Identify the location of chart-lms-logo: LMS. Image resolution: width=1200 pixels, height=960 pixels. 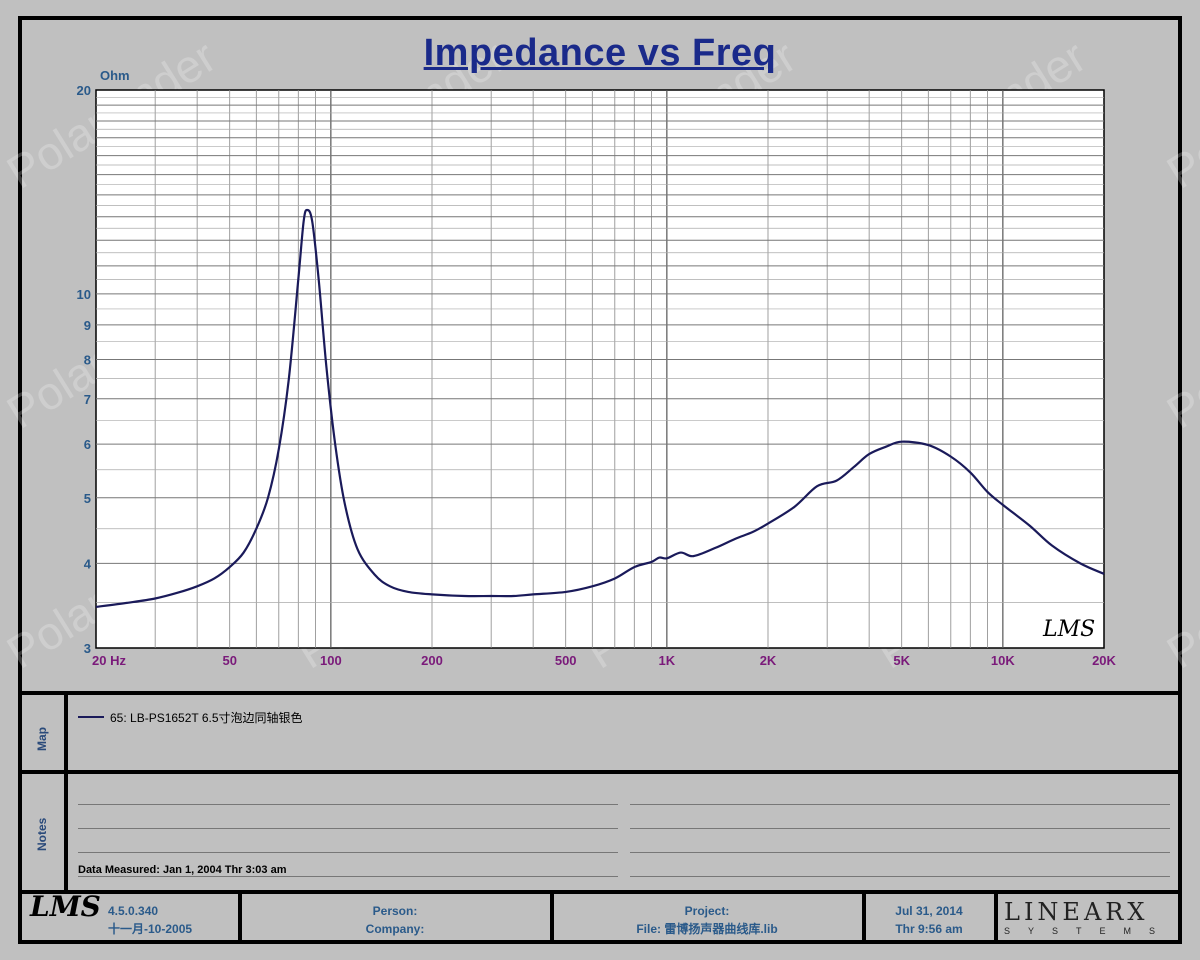
(1068, 629).